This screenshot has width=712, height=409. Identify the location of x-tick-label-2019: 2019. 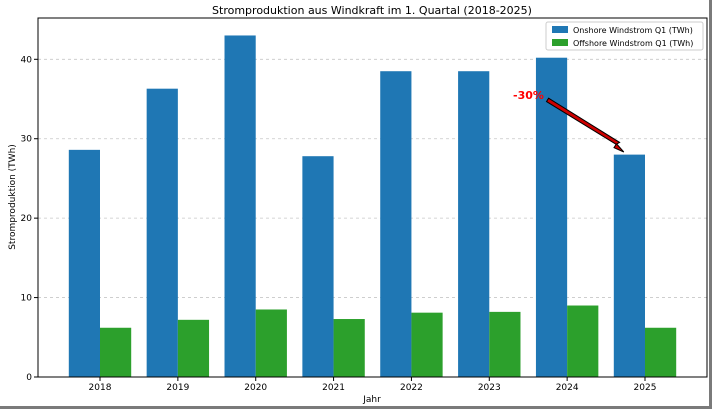
(177, 388).